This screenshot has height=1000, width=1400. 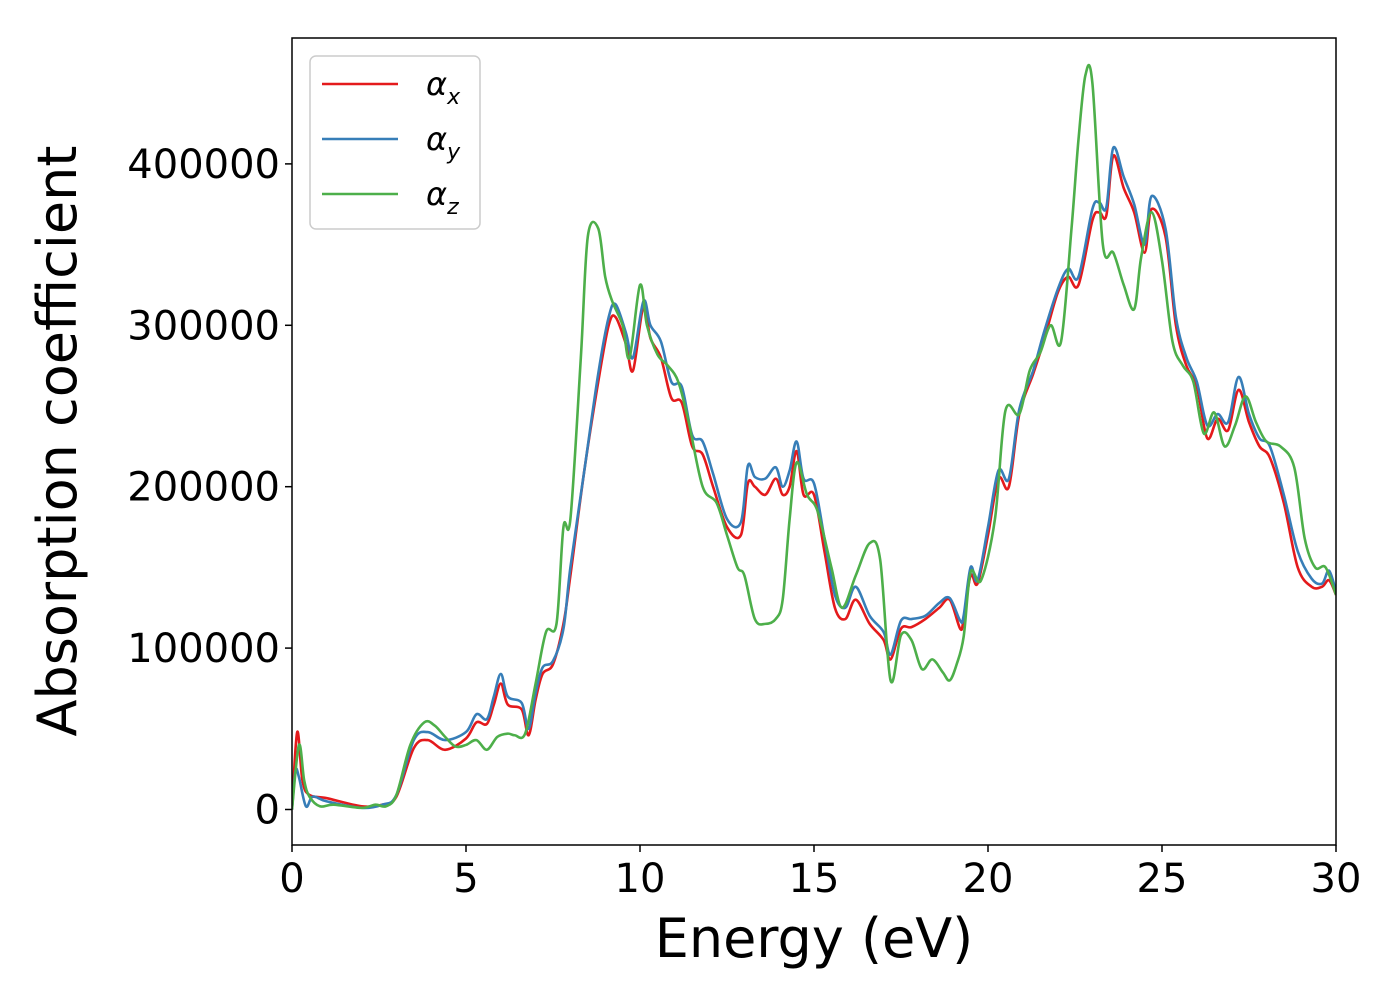 What do you see at coordinates (1162, 879) in the screenshot?
I see `x-tick-label: 25` at bounding box center [1162, 879].